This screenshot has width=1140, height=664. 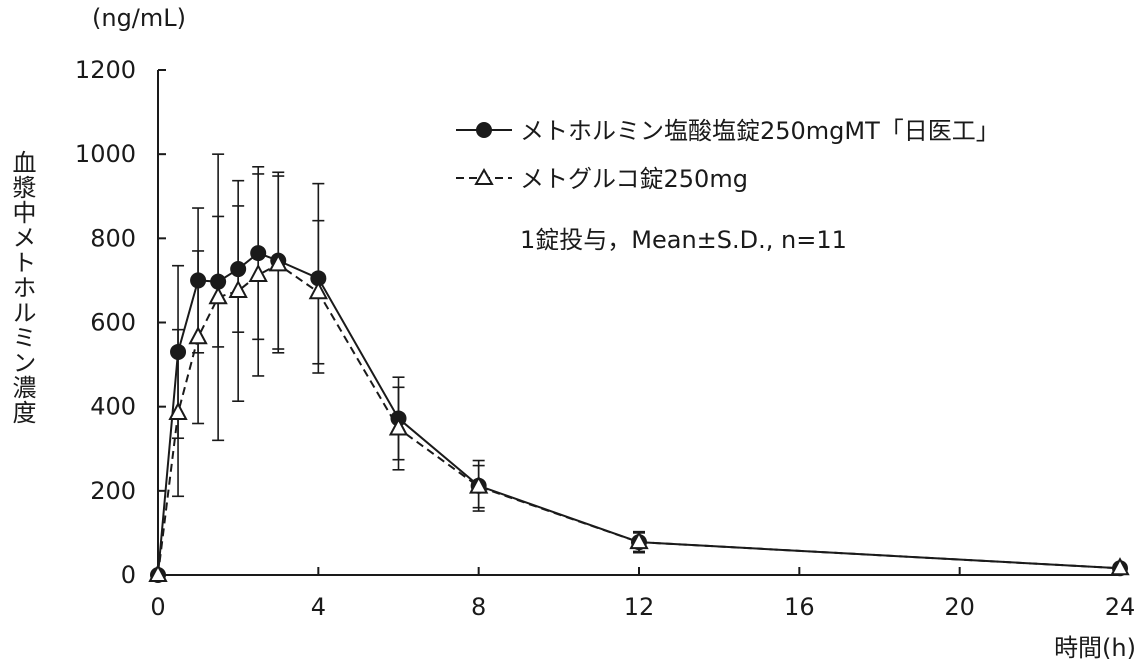 What do you see at coordinates (799, 607) in the screenshot?
I see `x-tick-label: 16` at bounding box center [799, 607].